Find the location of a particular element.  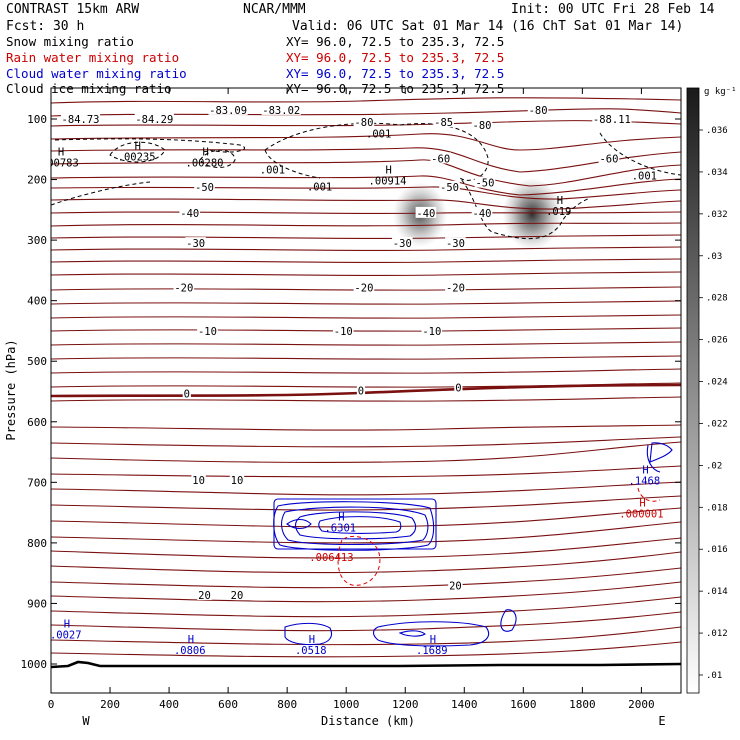

extremum-value: .0806 is located at coordinates (190, 651).